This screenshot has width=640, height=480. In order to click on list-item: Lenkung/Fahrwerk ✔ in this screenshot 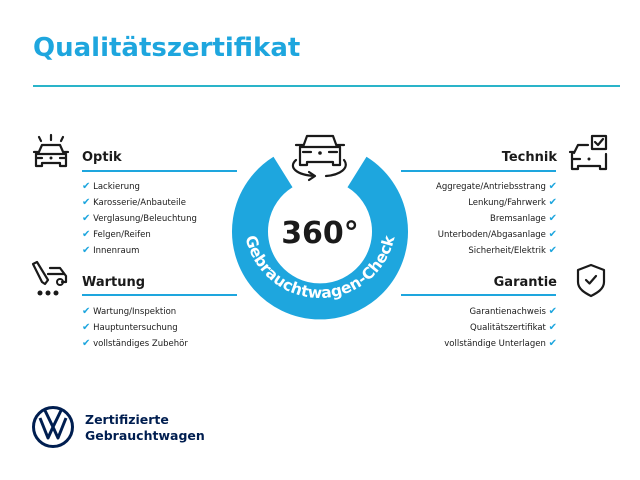, I will do `click(512, 202)`.